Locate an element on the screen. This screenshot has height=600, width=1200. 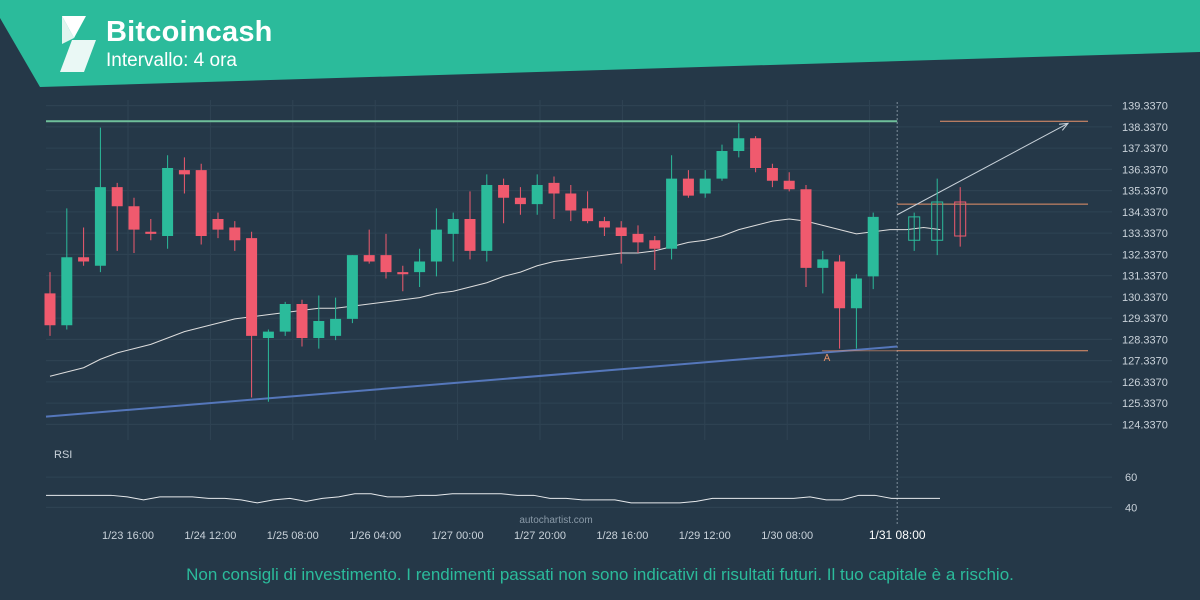
price-tick-label: 126.3370 is located at coordinates (1145, 383).